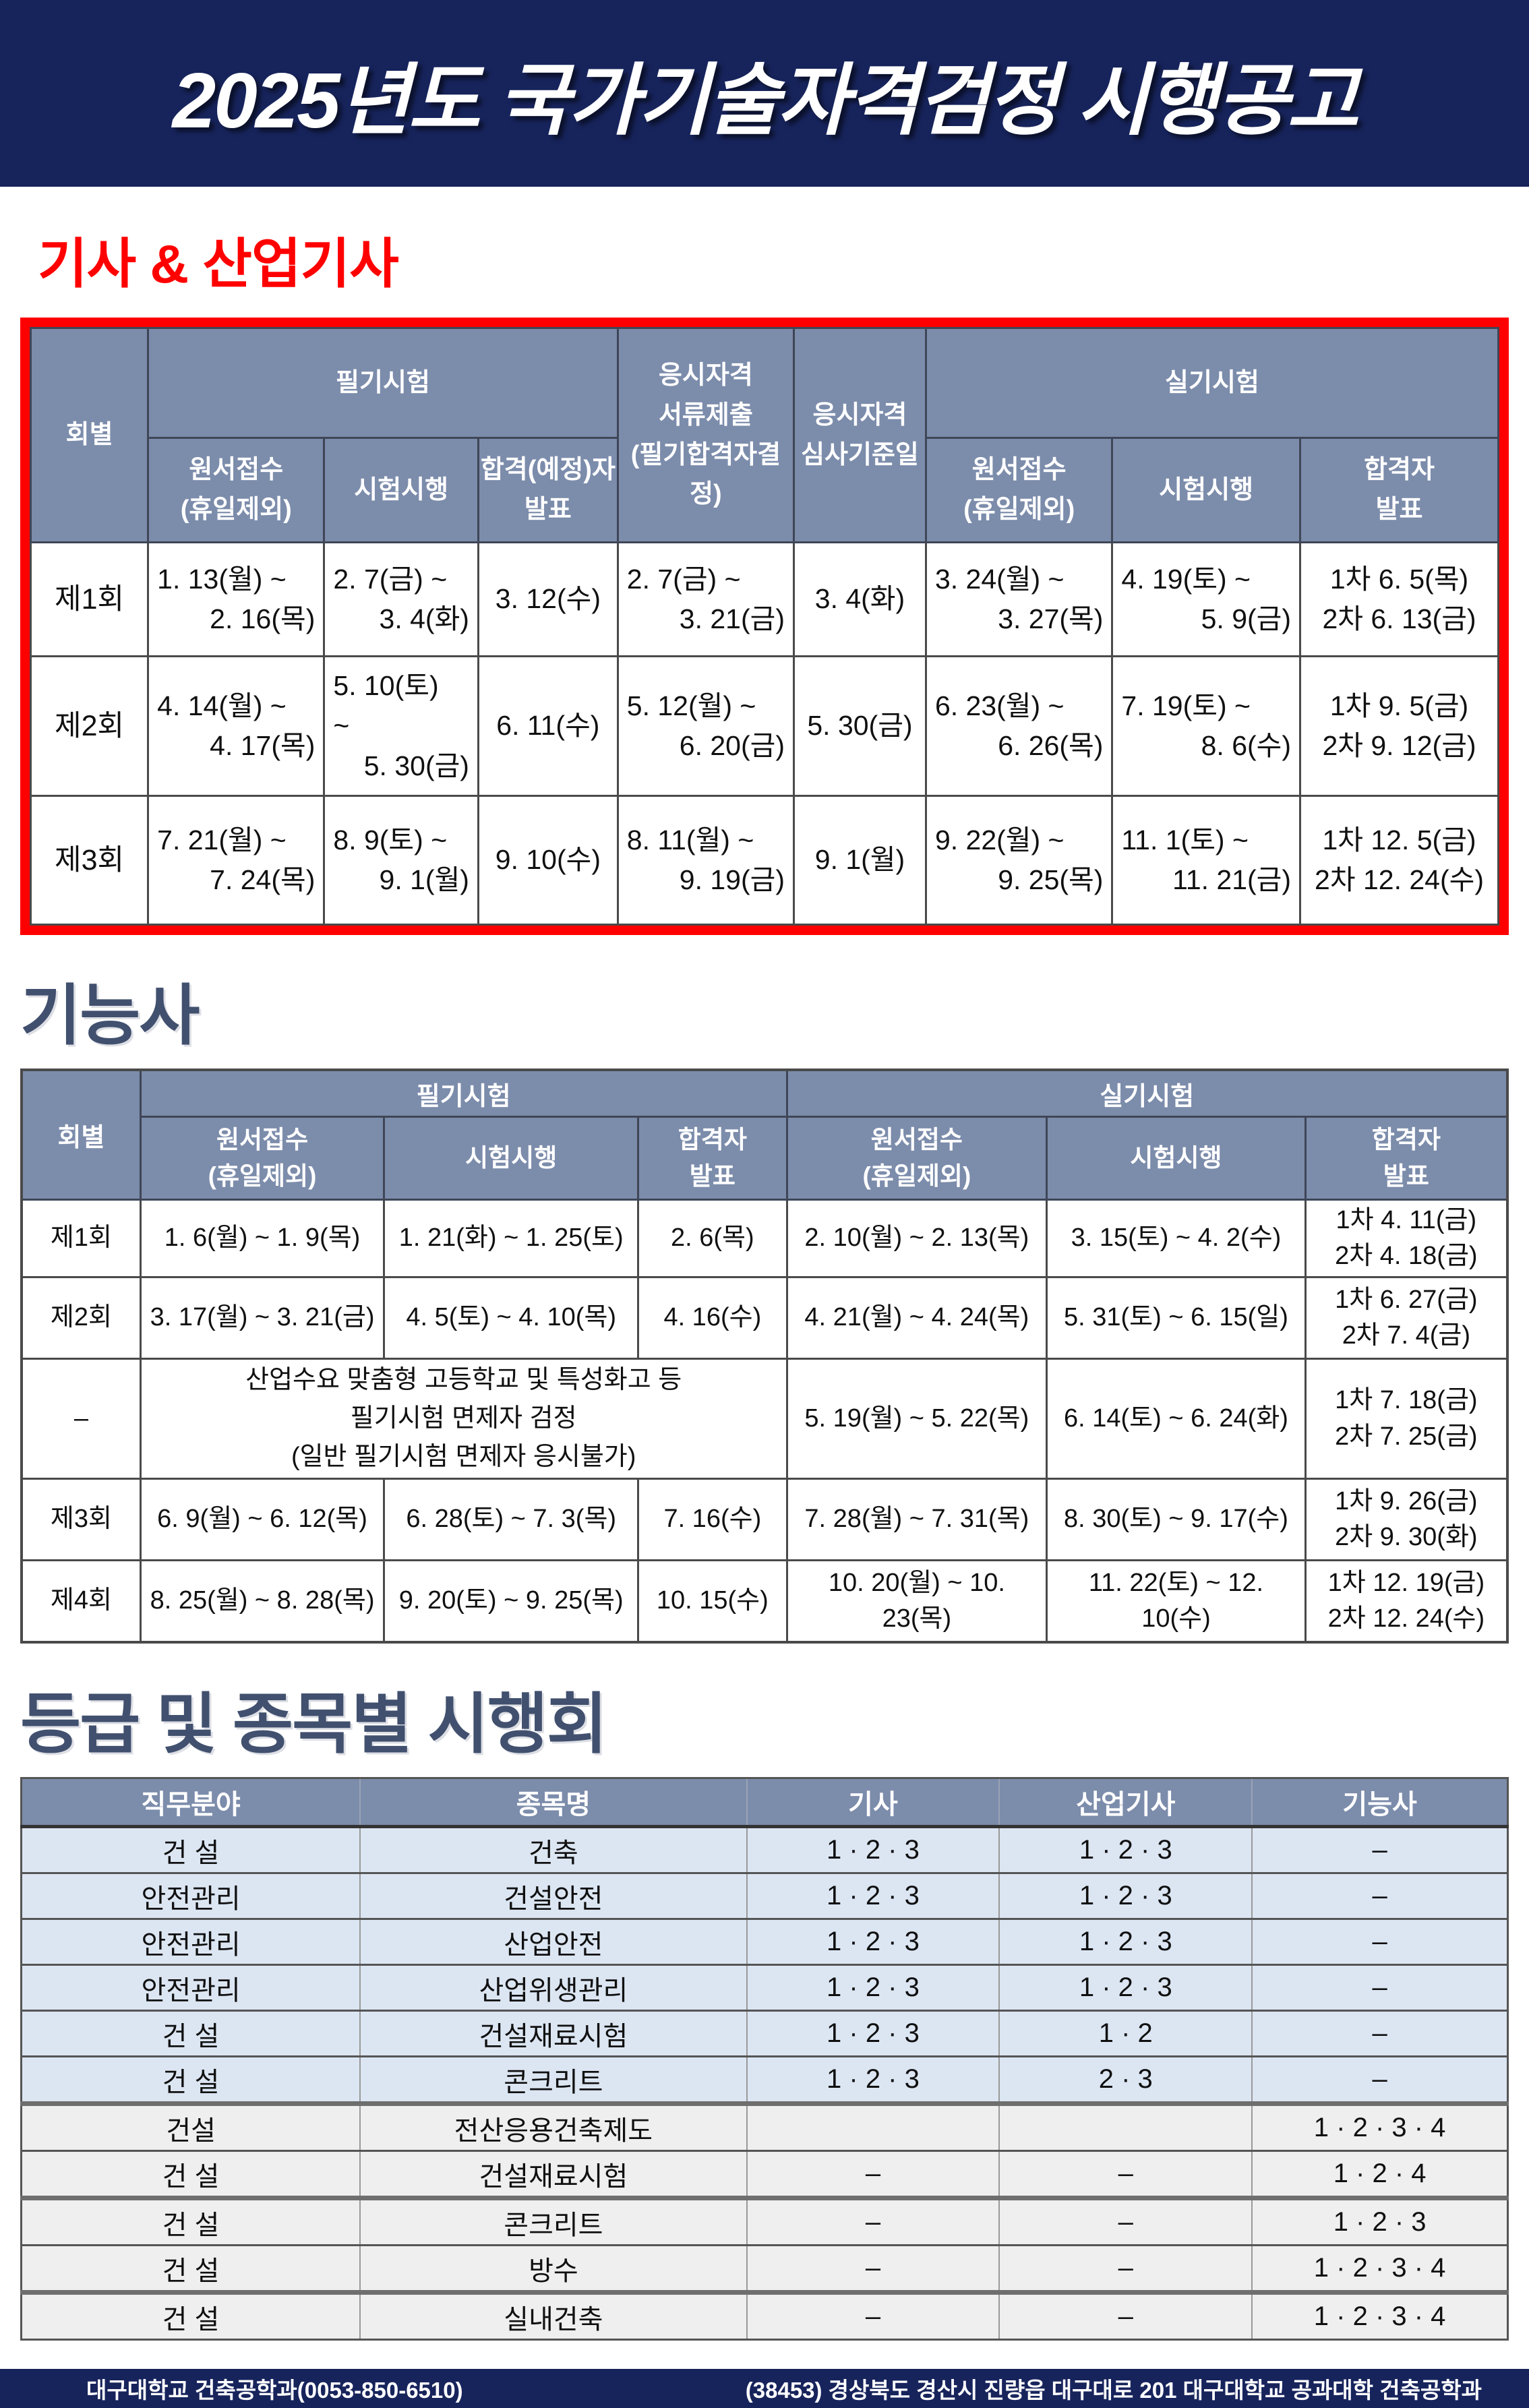  I want to click on table-row: 건 설 콘크리트 – – 1 · 2 · 3, so click(764, 2222).